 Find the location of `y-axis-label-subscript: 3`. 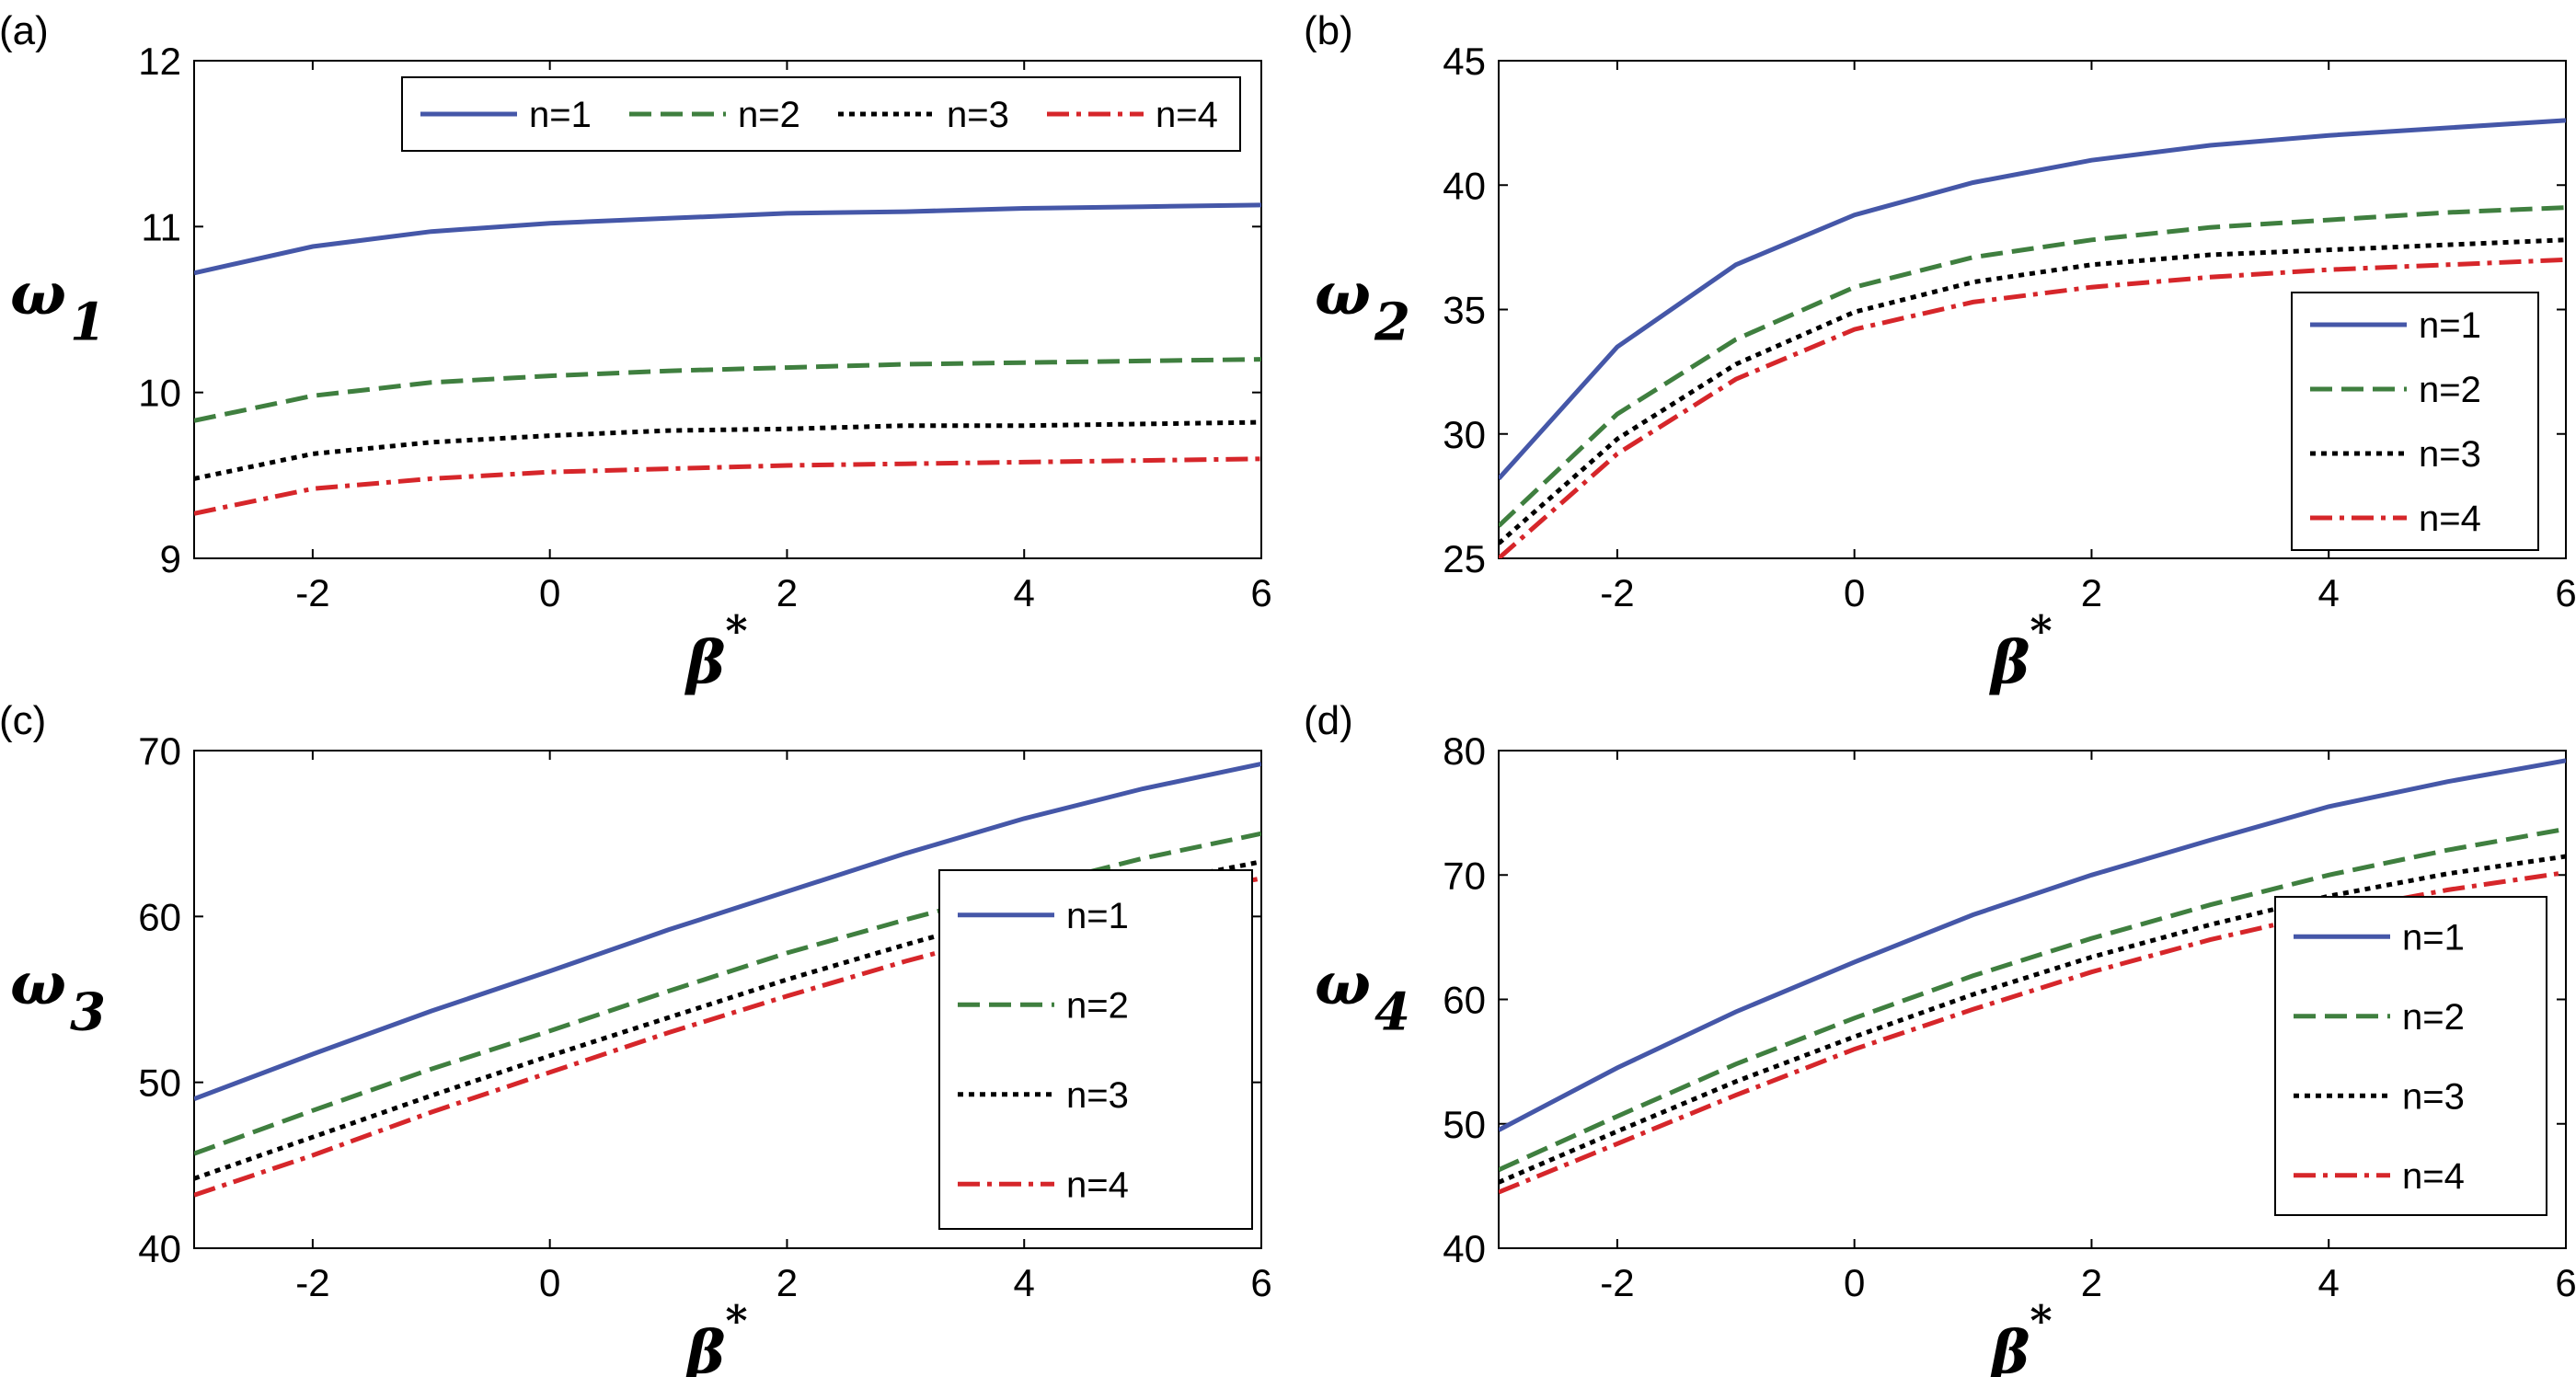

y-axis-label-subscript: 3 is located at coordinates (88, 1012).